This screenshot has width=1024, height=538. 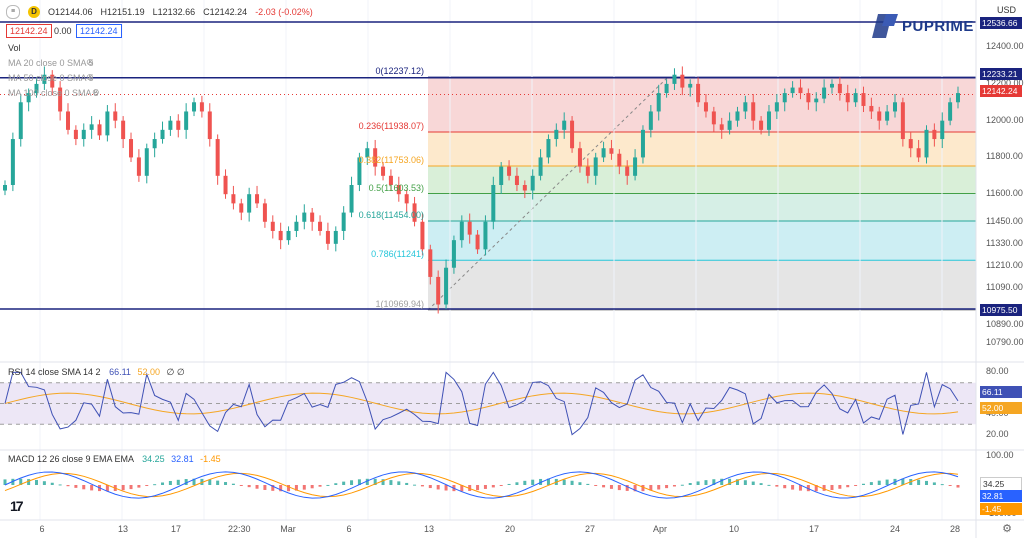 What do you see at coordinates (175, 529) in the screenshot?
I see `time-axis-tick: 17` at bounding box center [175, 529].